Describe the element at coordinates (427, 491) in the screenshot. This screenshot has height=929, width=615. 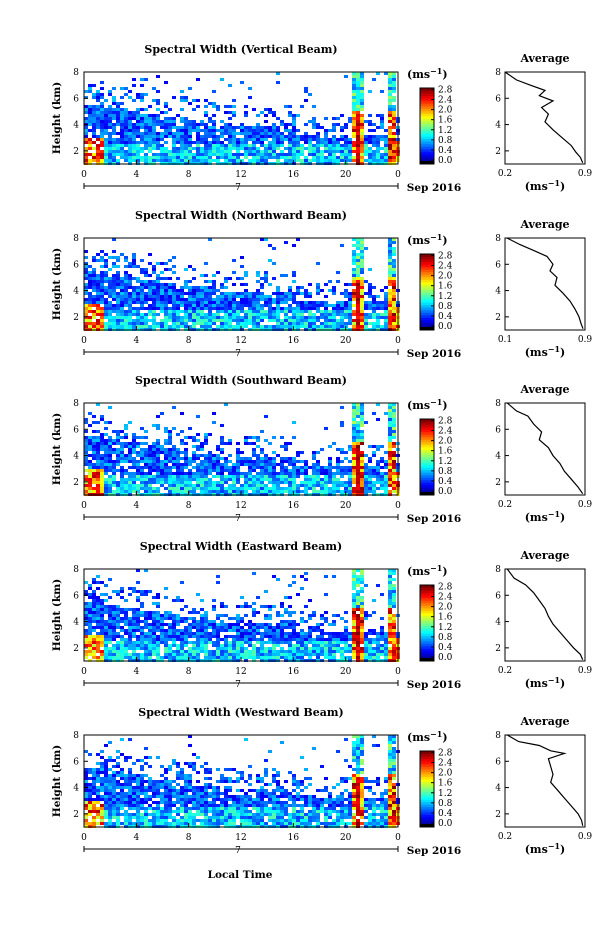
I see `colorbar-swatch` at that location.